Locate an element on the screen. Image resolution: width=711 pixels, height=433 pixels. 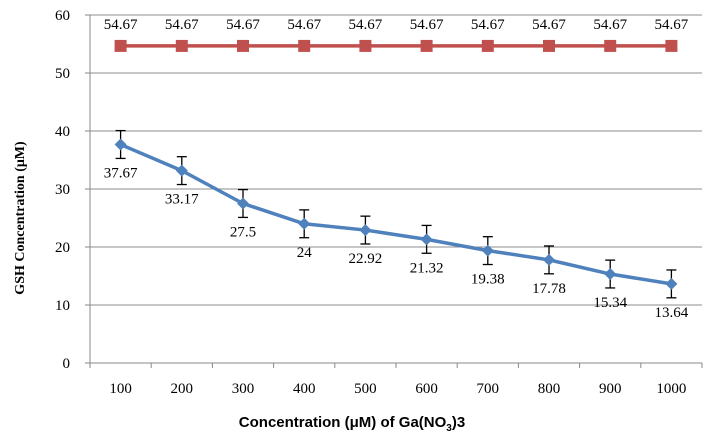
data-label: 19.38 is located at coordinates (488, 280).